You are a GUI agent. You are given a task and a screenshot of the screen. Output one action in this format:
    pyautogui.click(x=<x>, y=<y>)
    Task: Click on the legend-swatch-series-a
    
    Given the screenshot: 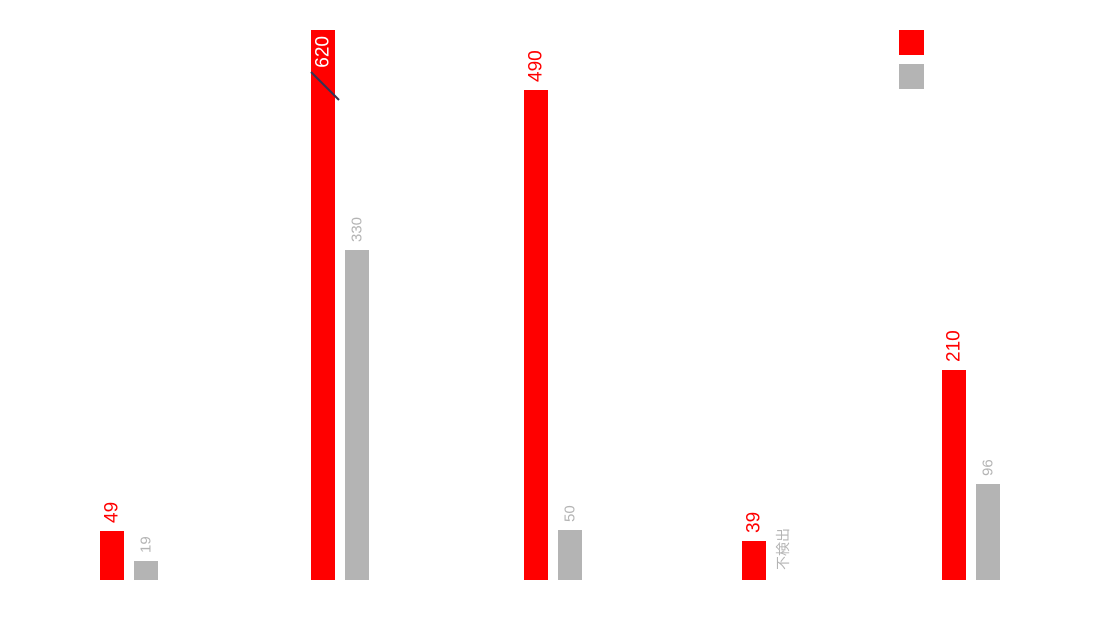 What is the action you would take?
    pyautogui.click(x=911, y=42)
    